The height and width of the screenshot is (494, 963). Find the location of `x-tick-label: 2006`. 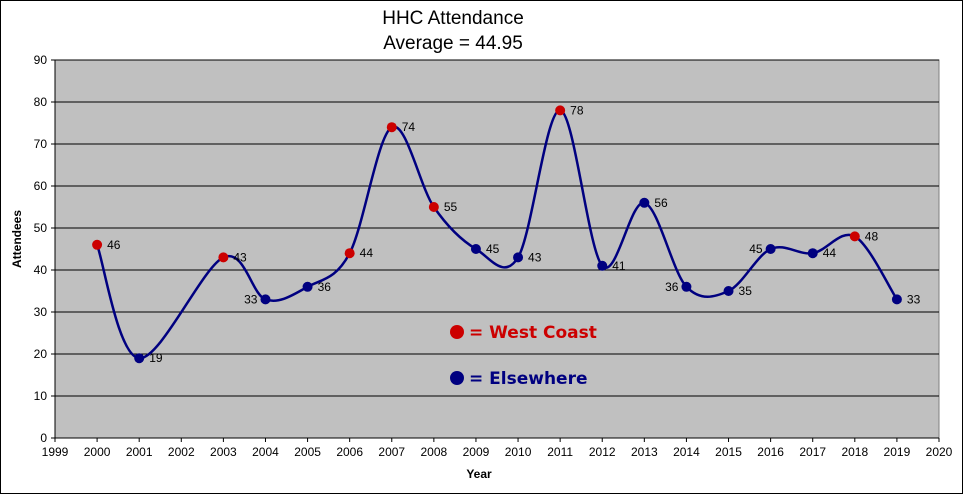

x-tick-label: 2006 is located at coordinates (349, 452).